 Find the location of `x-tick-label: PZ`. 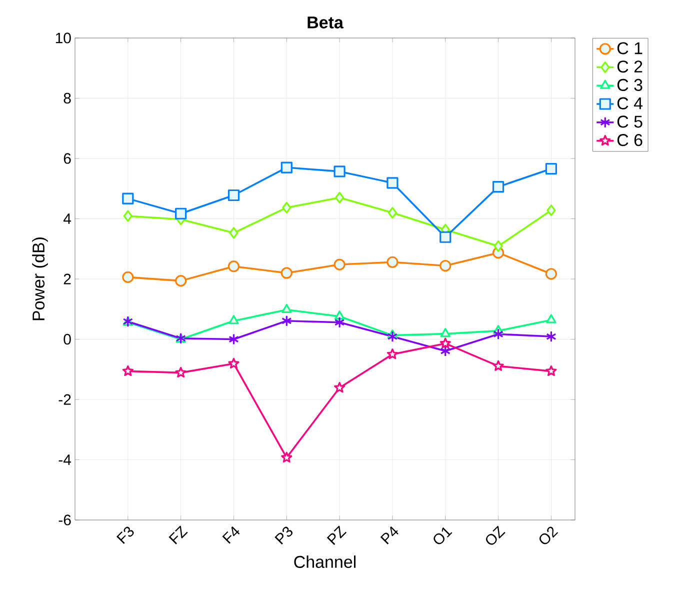

x-tick-label: PZ is located at coordinates (336, 535).